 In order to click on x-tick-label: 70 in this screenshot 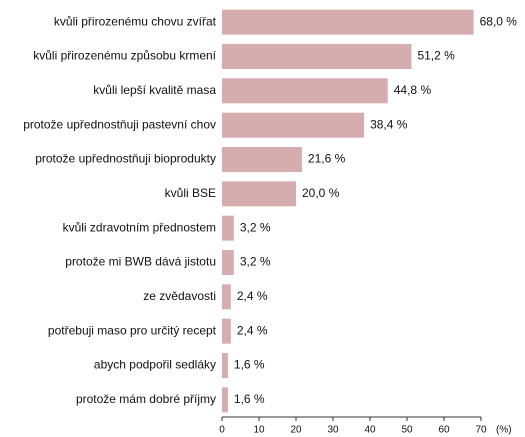, I will do `click(481, 430)`.